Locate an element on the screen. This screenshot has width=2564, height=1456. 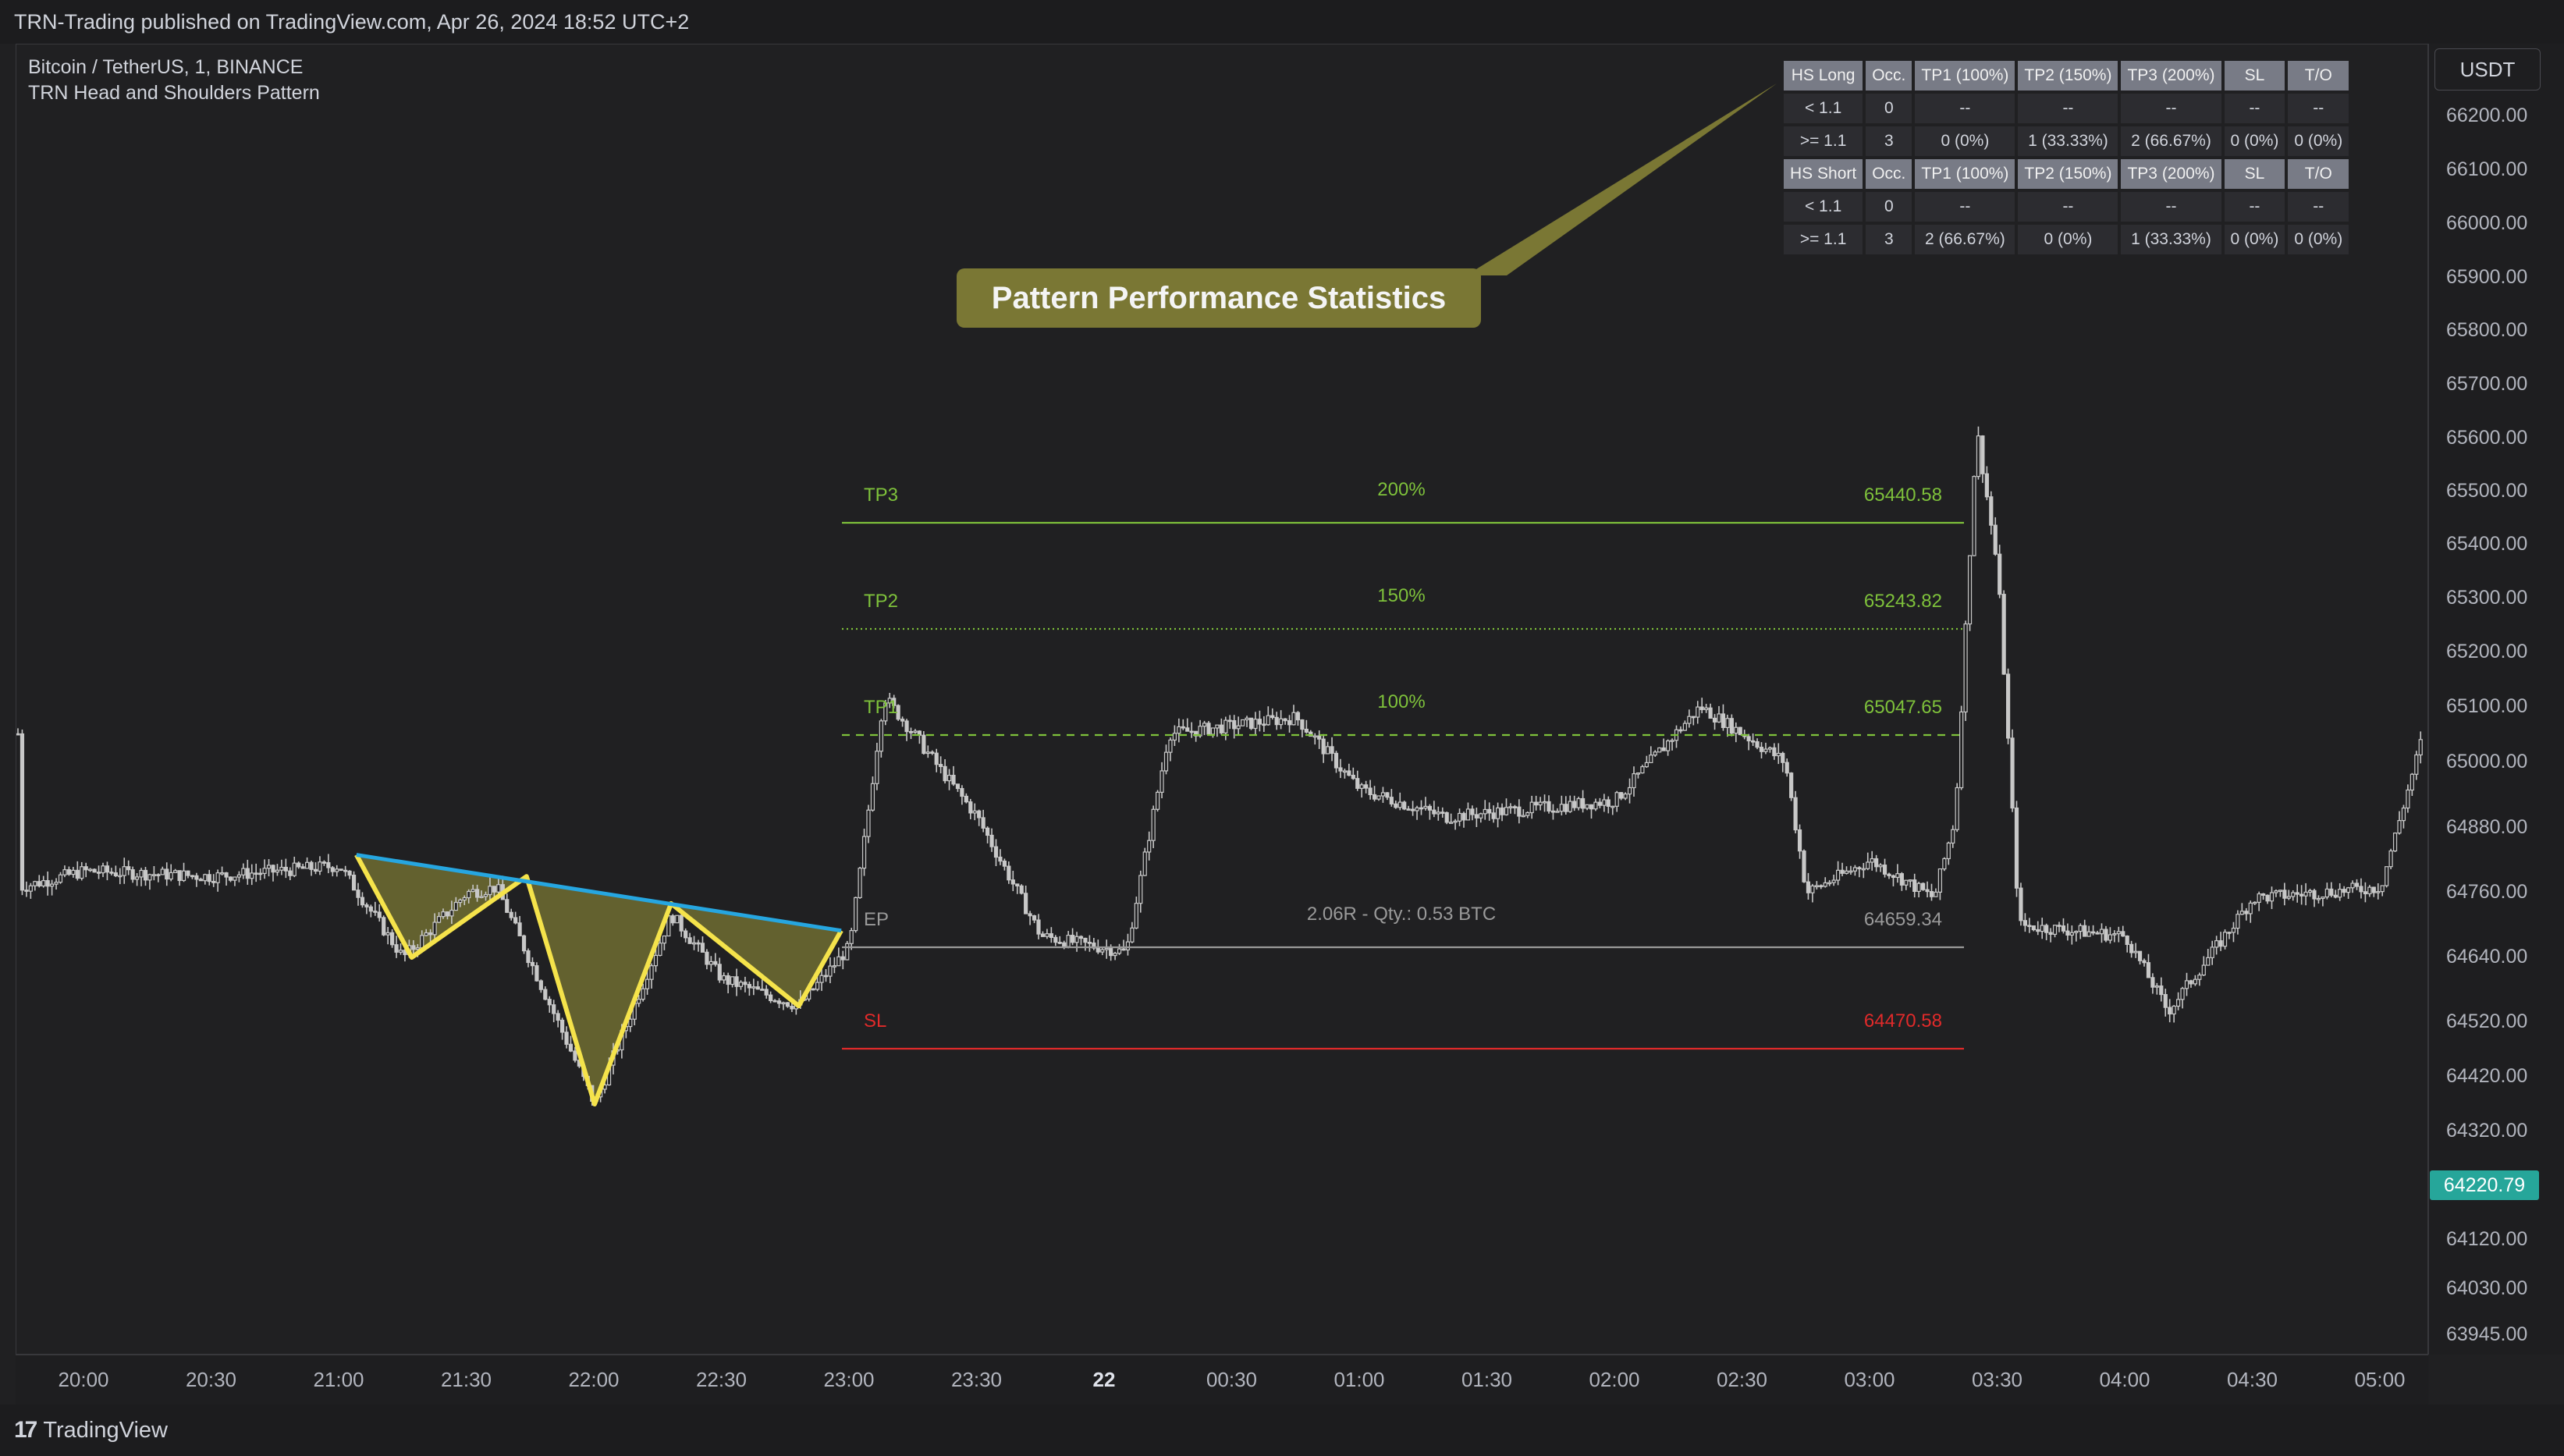
level-value-ep: 64659.34 is located at coordinates (1903, 920).